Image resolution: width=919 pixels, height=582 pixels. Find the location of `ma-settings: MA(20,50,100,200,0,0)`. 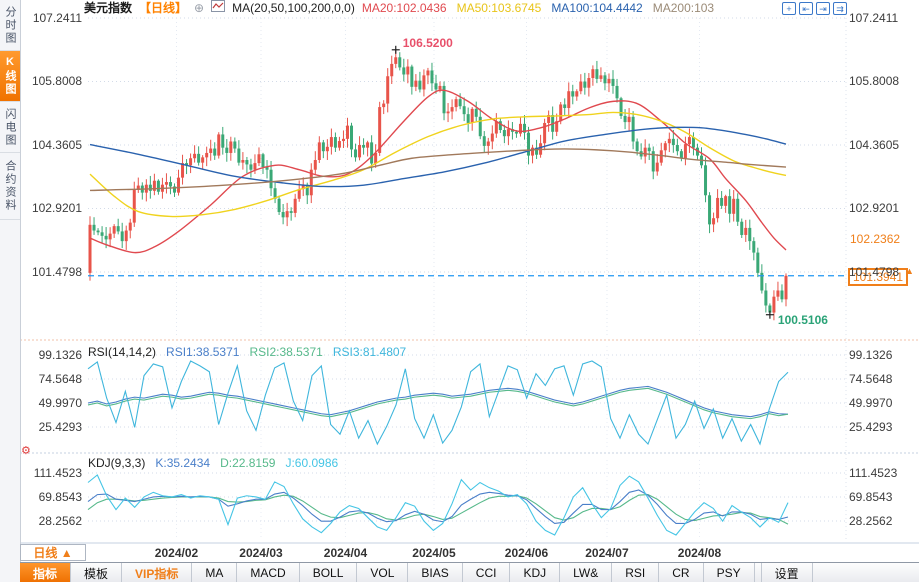

ma-settings: MA(20,50,100,200,0,0) is located at coordinates (293, 7).